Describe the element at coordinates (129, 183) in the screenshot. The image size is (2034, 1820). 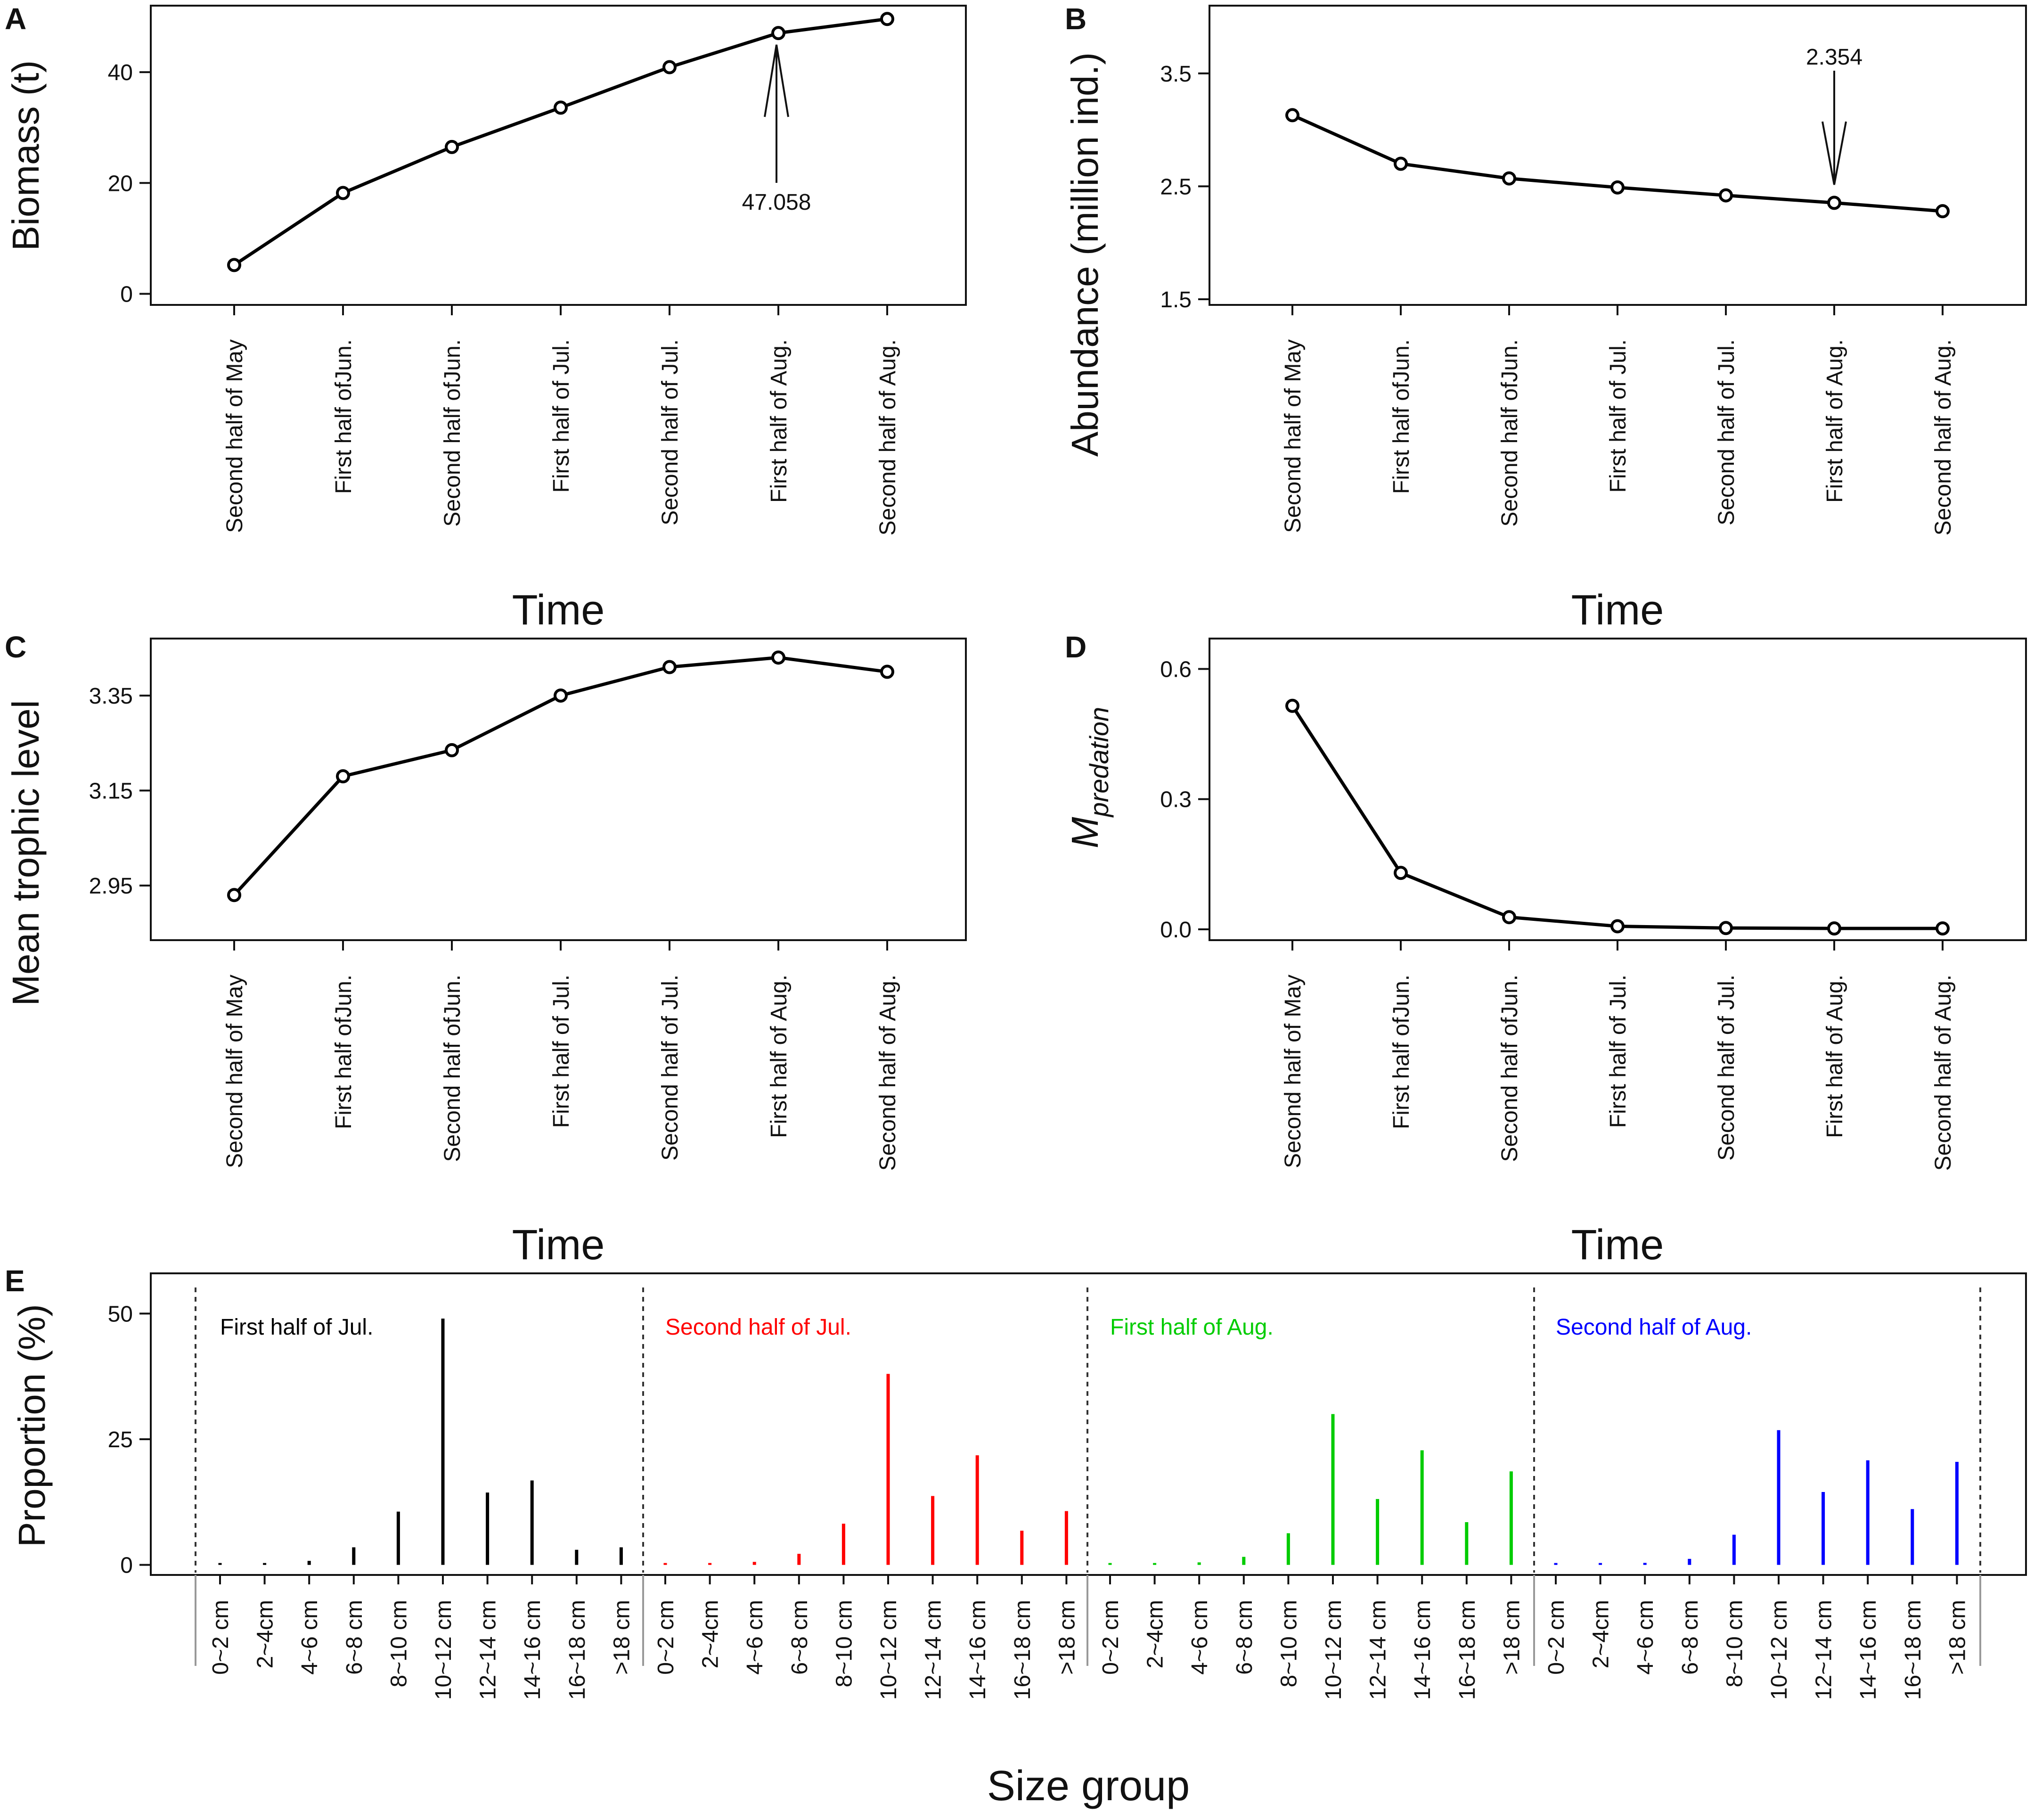
I see `panel-a-y-axis: 0 20 40` at that location.